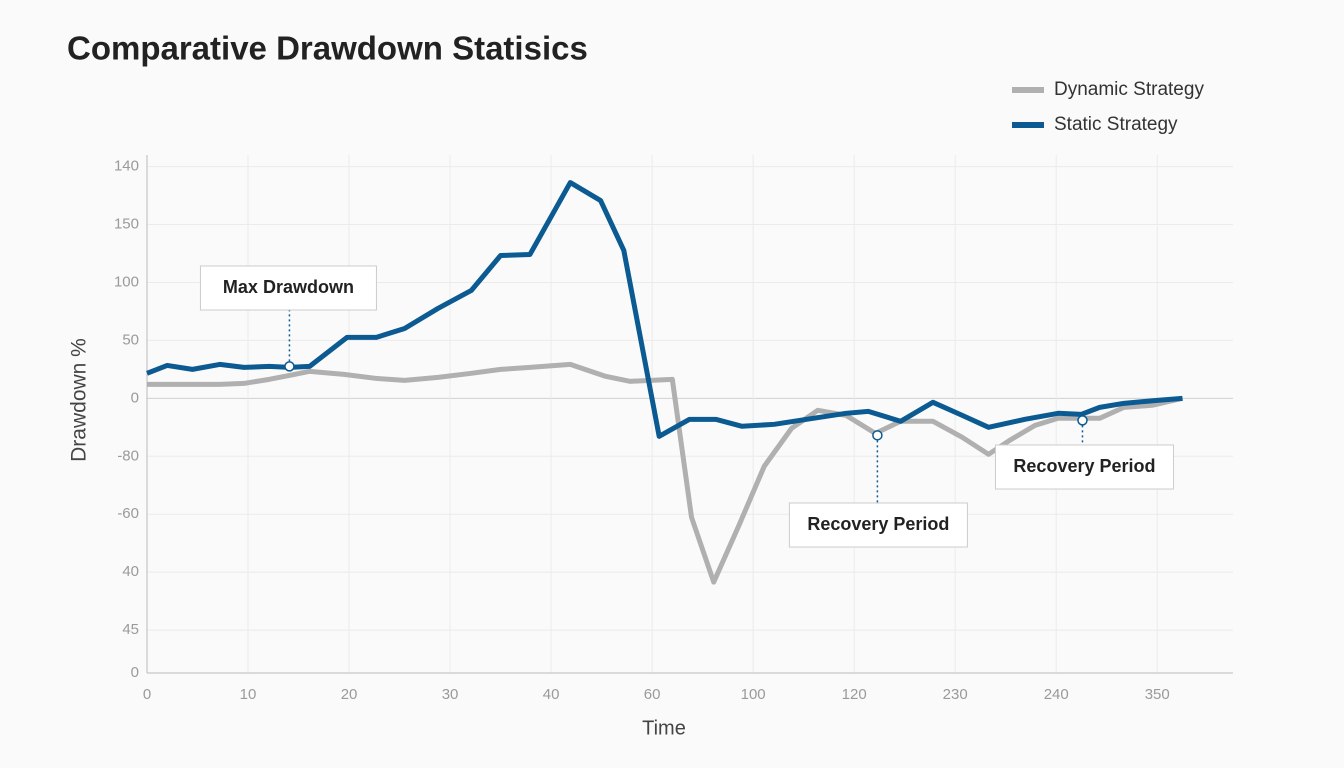 The image size is (1344, 768). What do you see at coordinates (753, 694) in the screenshot?
I see `x-tick-label: 100` at bounding box center [753, 694].